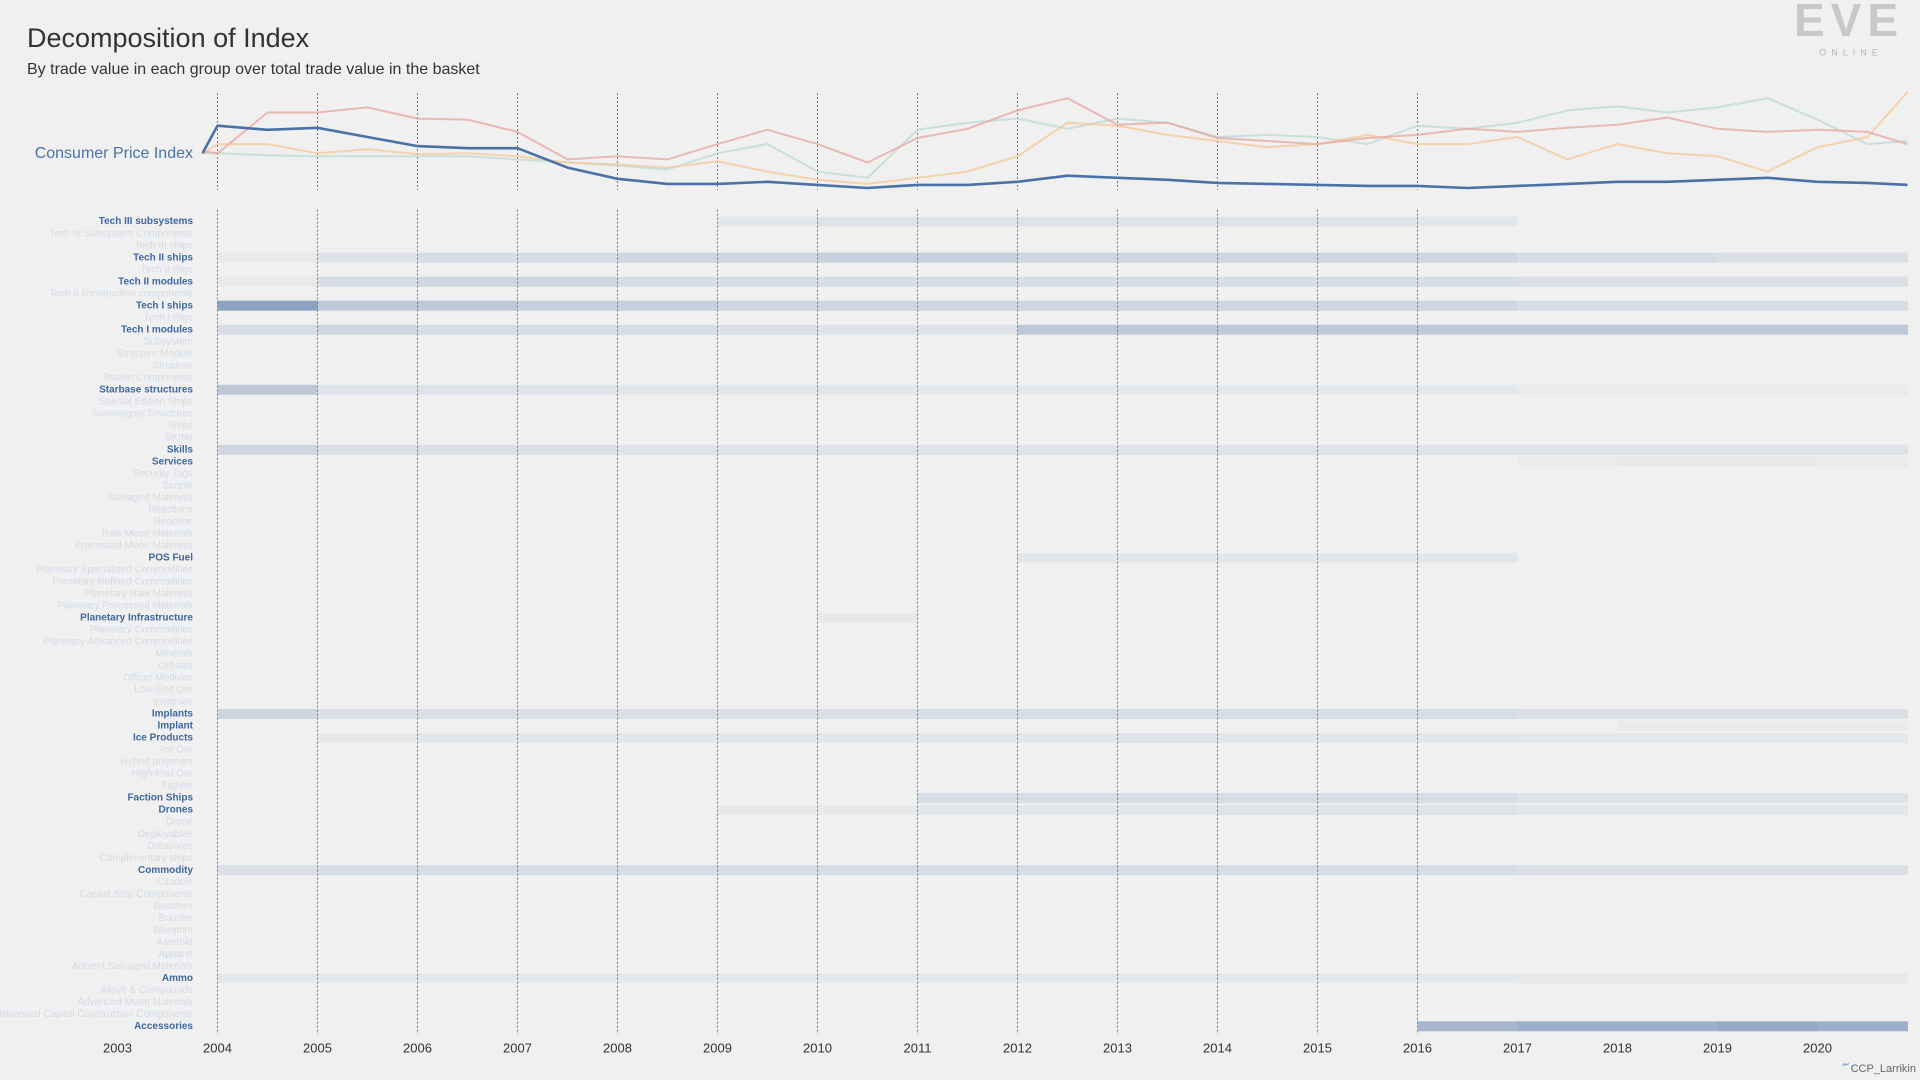 Image resolution: width=1920 pixels, height=1080 pixels. What do you see at coordinates (178, 786) in the screenshot?
I see `row-label: Fighter` at bounding box center [178, 786].